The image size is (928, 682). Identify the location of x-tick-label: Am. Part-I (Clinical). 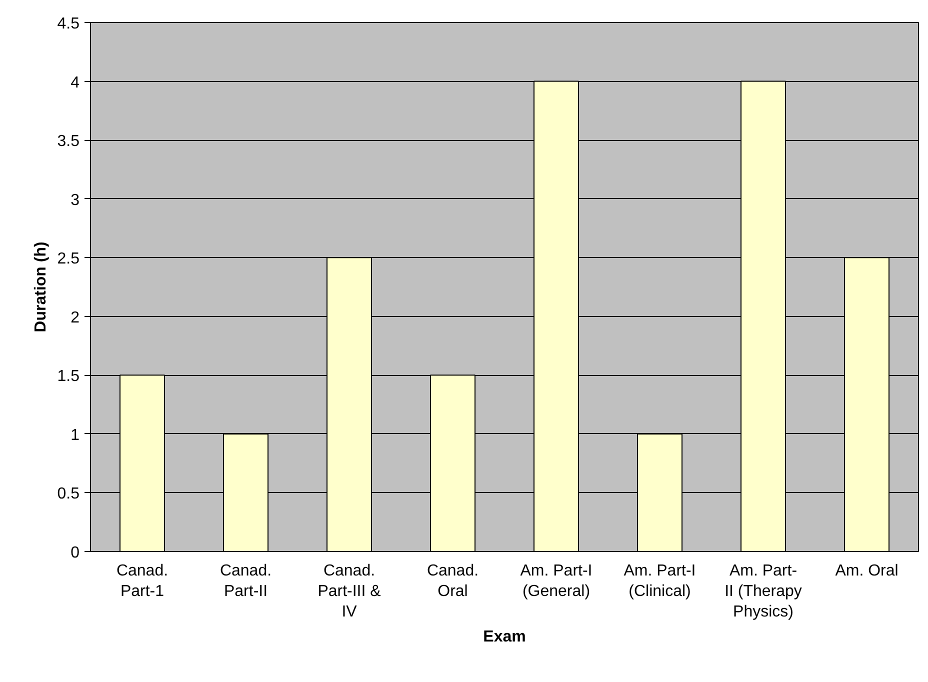
(660, 581).